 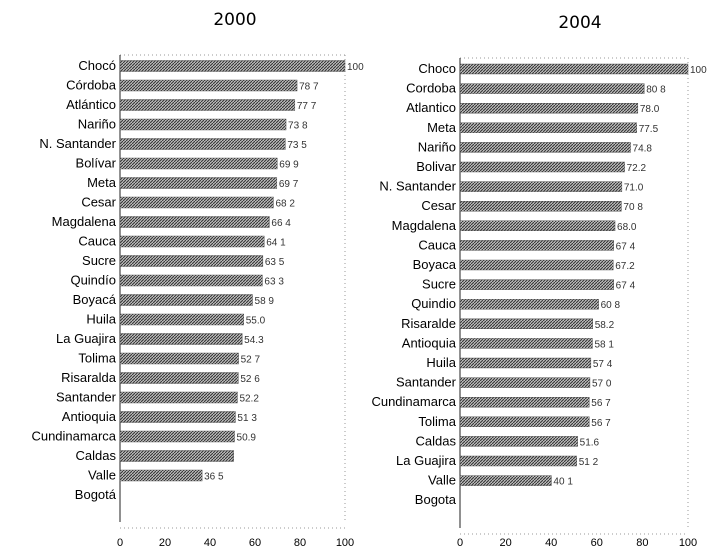 What do you see at coordinates (601, 403) in the screenshot?
I see `value-label: 56 7` at bounding box center [601, 403].